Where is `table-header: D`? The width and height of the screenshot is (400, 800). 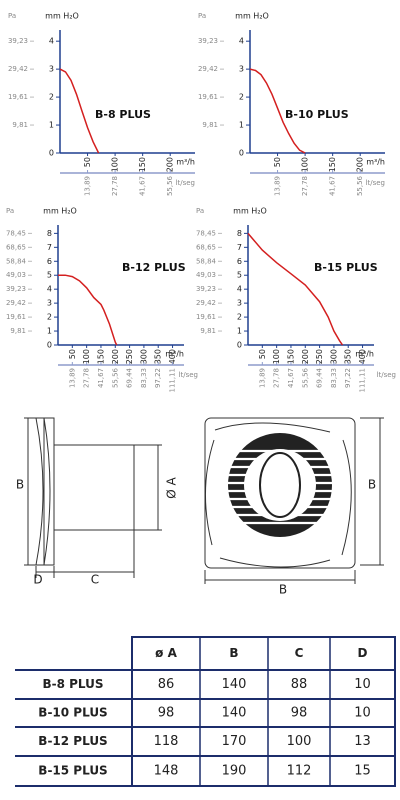 table-header: D is located at coordinates (363, 653).